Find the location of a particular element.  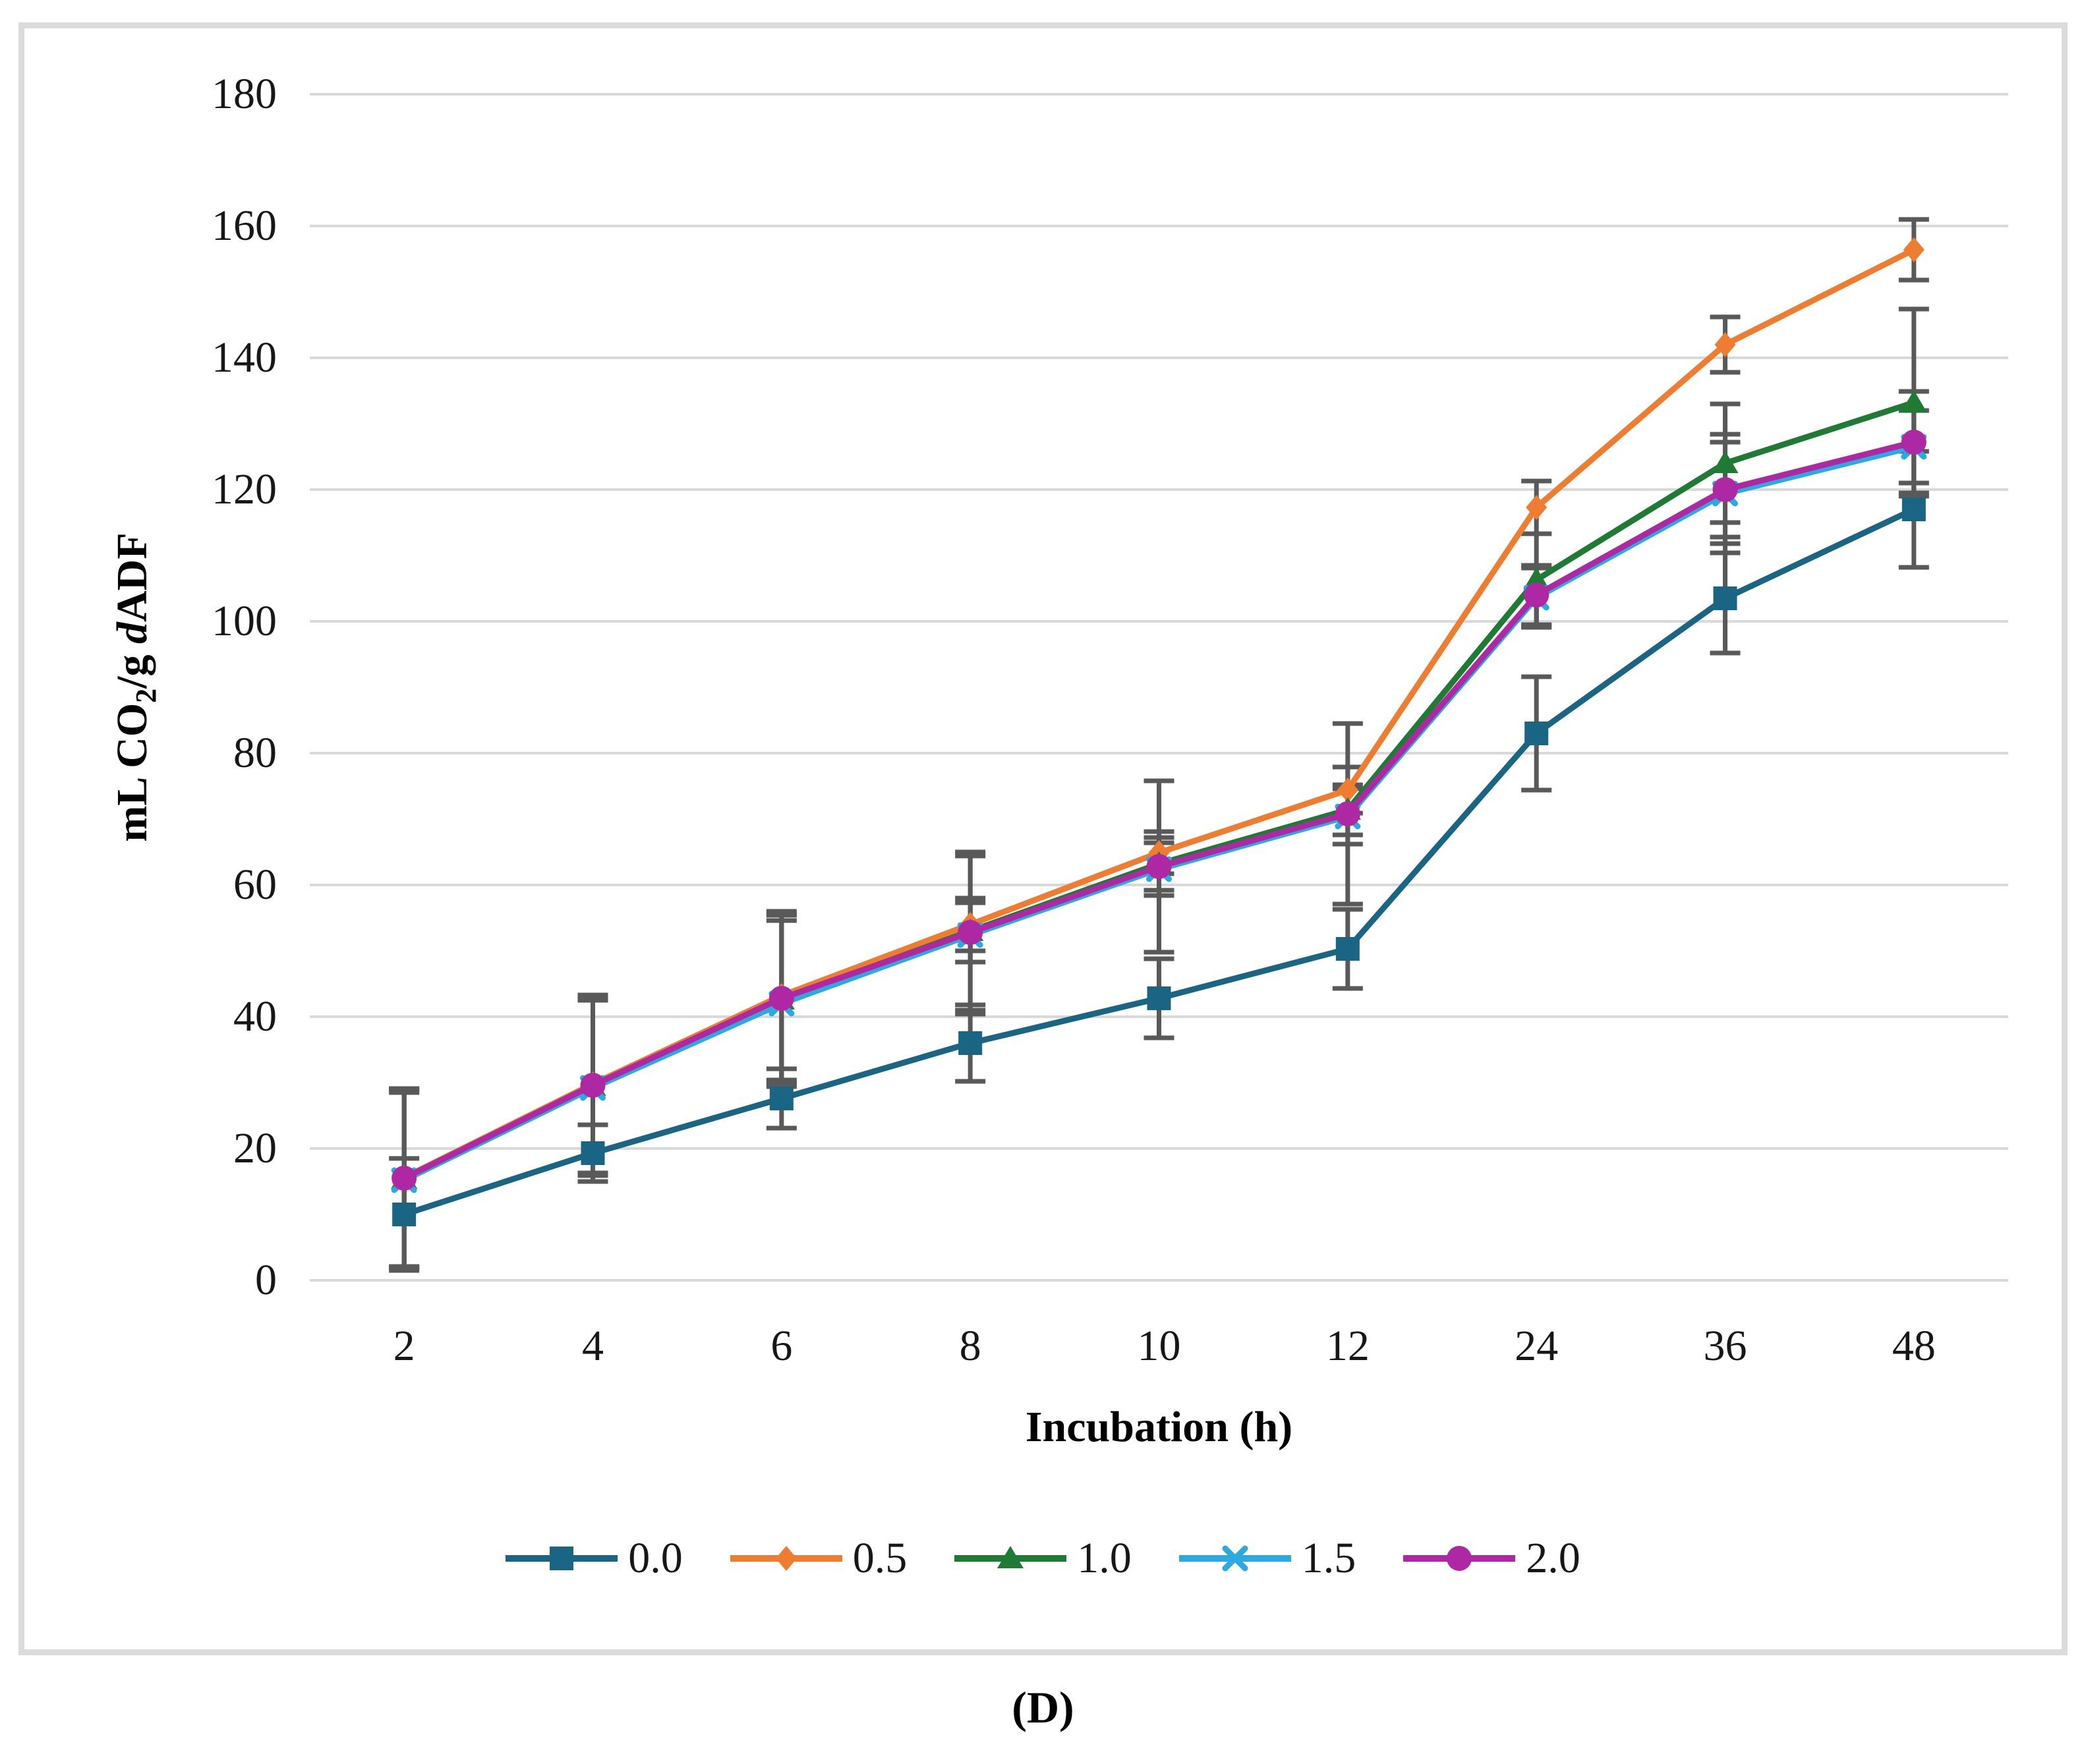

legend-label: 0.5 is located at coordinates (880, 1558).